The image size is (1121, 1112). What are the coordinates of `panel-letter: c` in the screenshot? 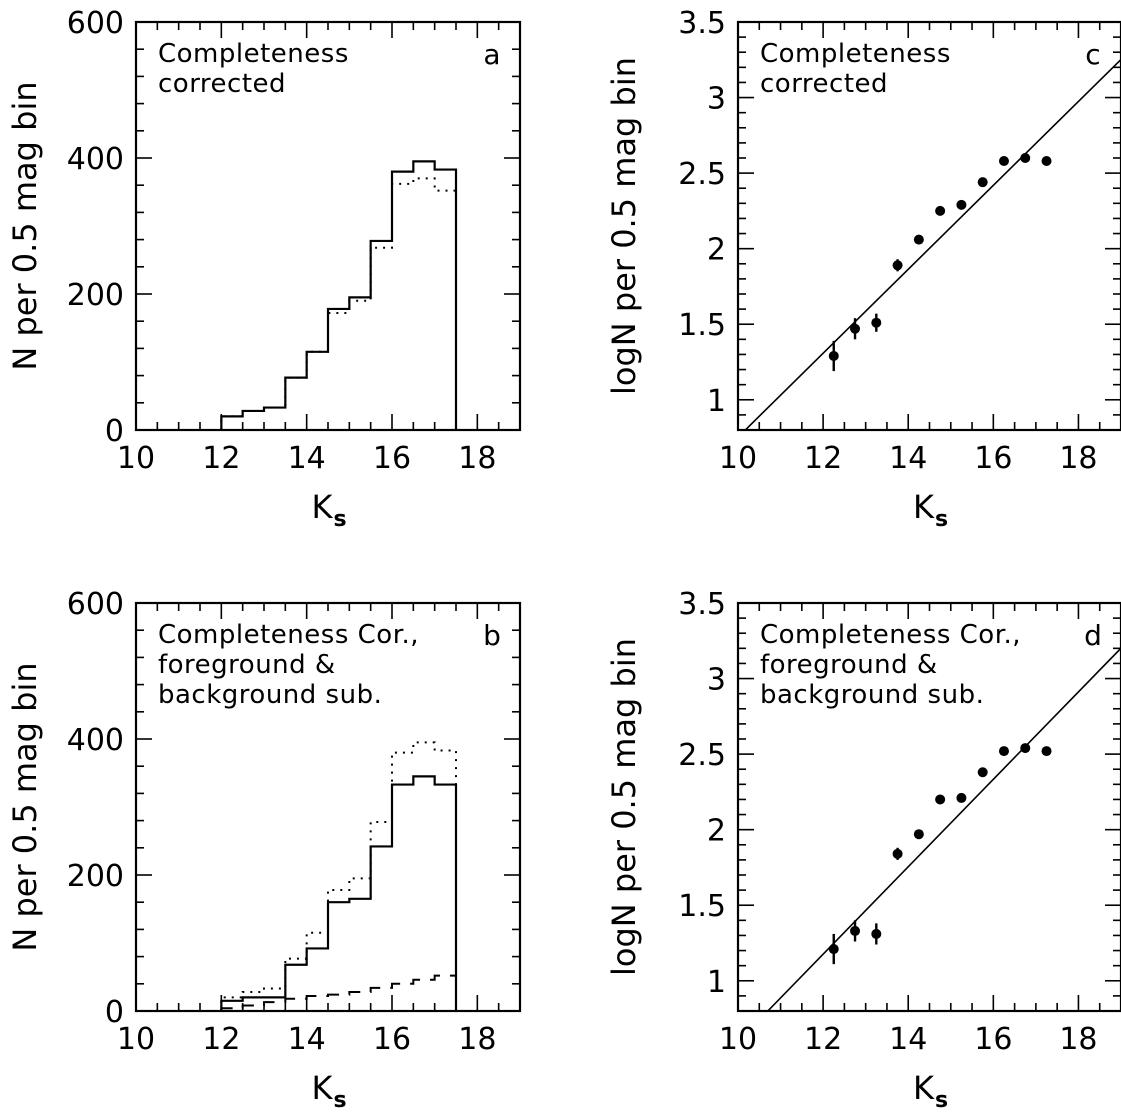 It's located at (1092, 54).